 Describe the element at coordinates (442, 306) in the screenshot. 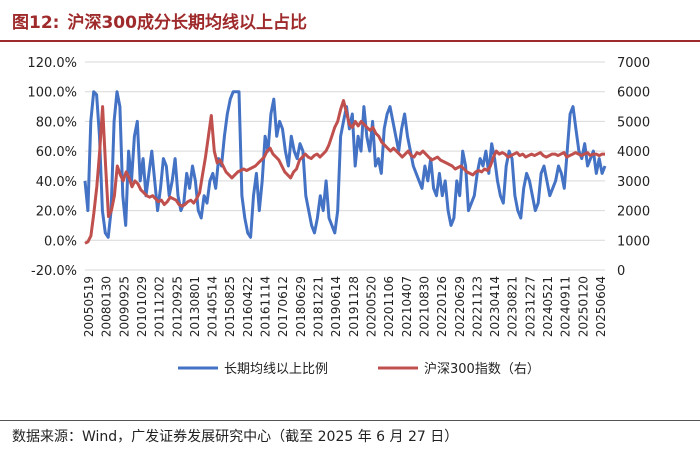

I see `x-tick-label: 20220126` at that location.